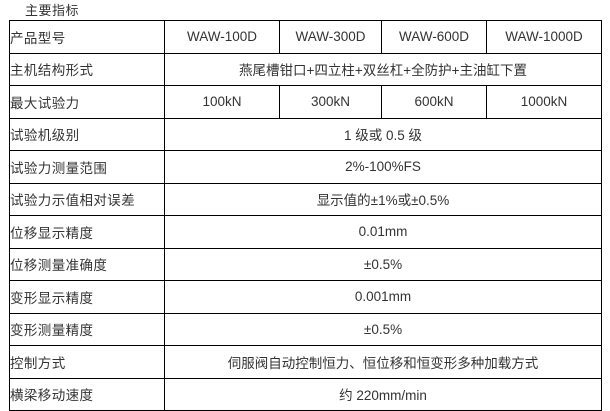 This screenshot has width=610, height=411. Describe the element at coordinates (383, 69) in the screenshot. I see `row-value-merged: 燕尾槽钳口+四立柱+双丝杠+全防护+主油缸下置` at that location.